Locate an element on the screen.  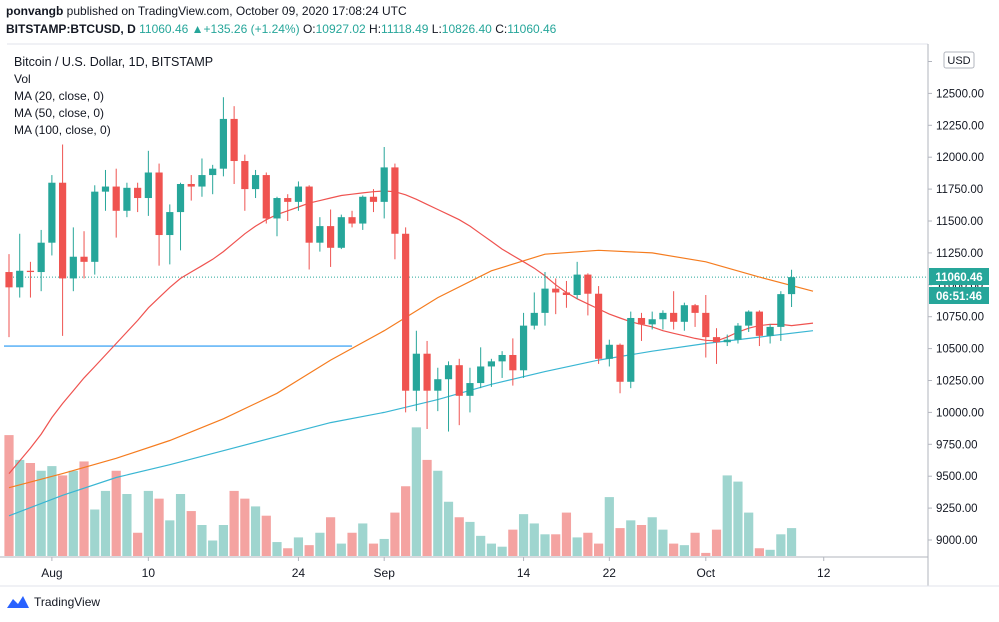
time-axis: Aug 10 24 Sep 14 22 Oct 12 is located at coordinates (436, 568).